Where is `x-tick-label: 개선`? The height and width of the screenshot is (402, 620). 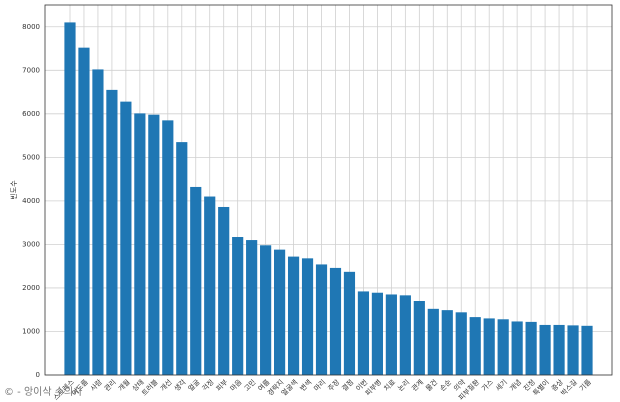 x-tick-label: 개선 is located at coordinates (165, 384).